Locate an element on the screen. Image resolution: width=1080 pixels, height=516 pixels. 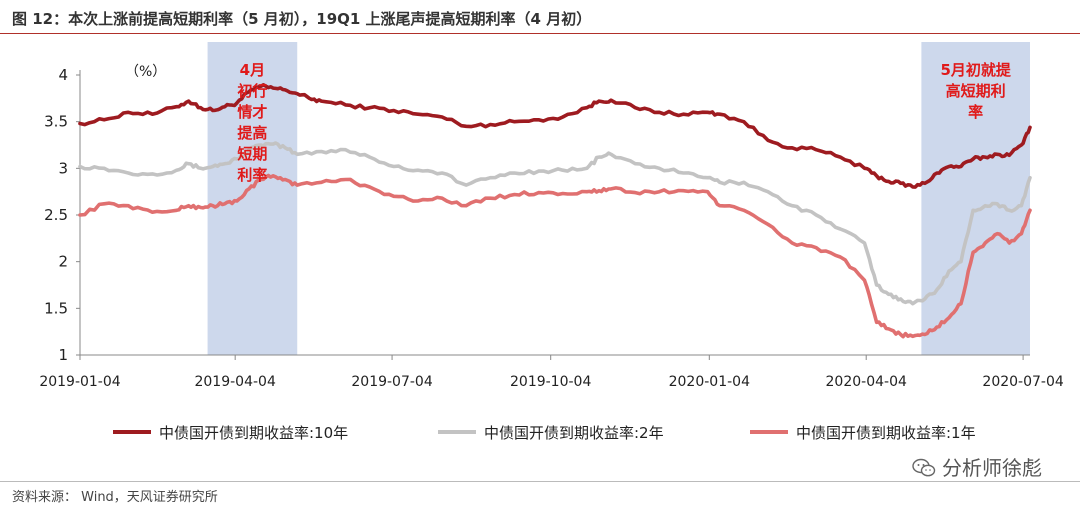
y-tick-label: 3 is located at coordinates (63, 168).